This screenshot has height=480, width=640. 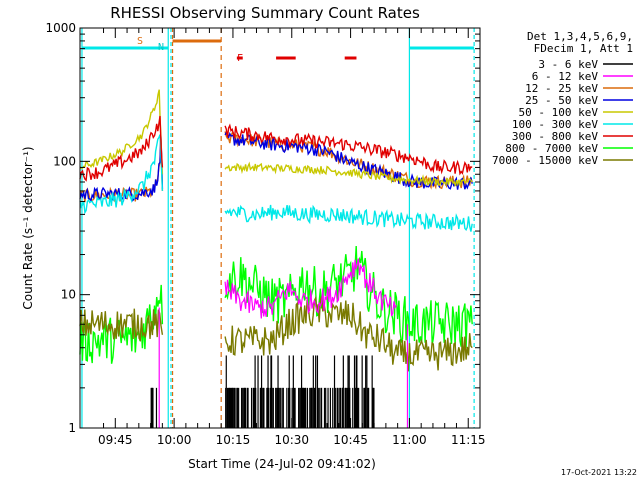 What do you see at coordinates (409, 440) in the screenshot?
I see `x-tick-label: 11:00` at bounding box center [409, 440].